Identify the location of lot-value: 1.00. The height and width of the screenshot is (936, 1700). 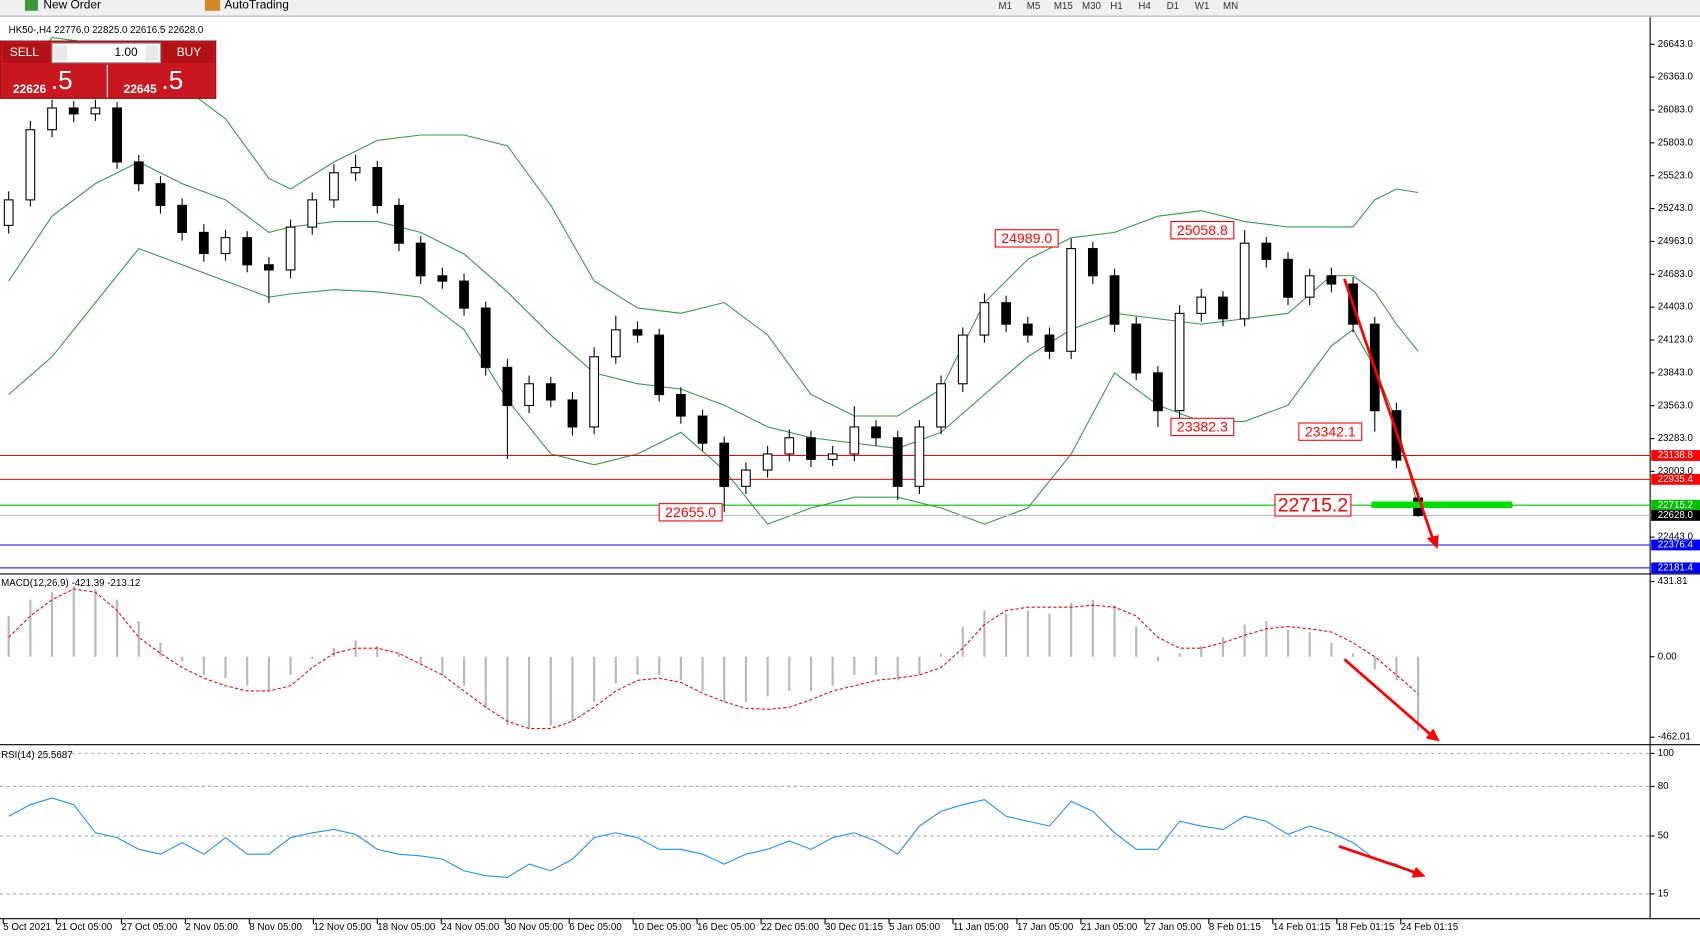
(126, 52).